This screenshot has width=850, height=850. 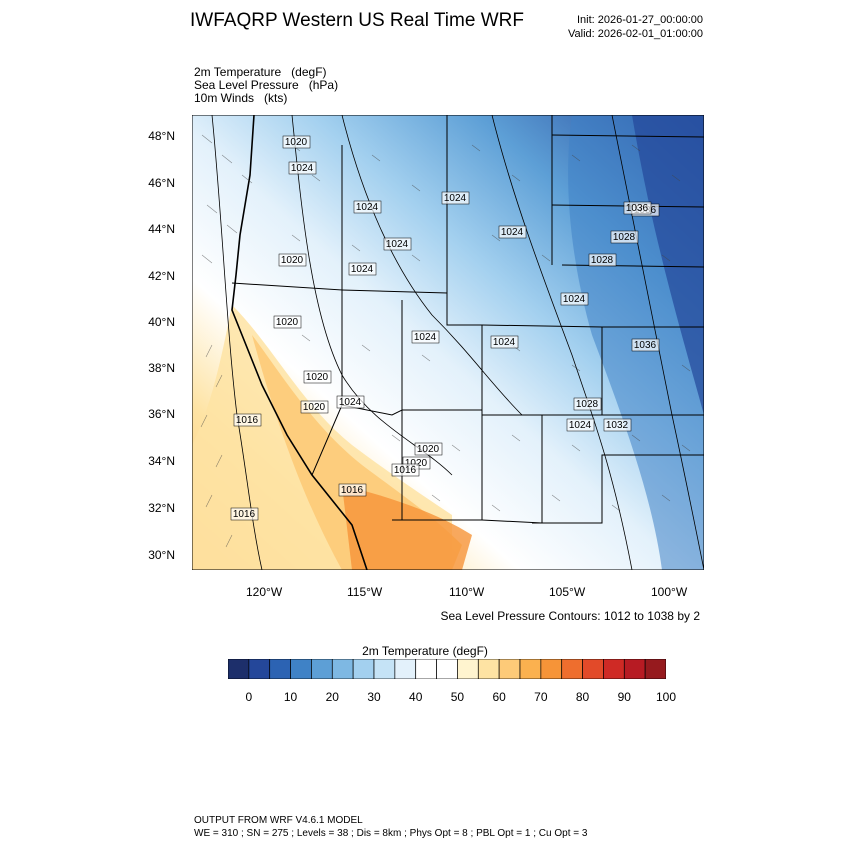 I want to click on lon-label: 100°W, so click(x=669, y=592).